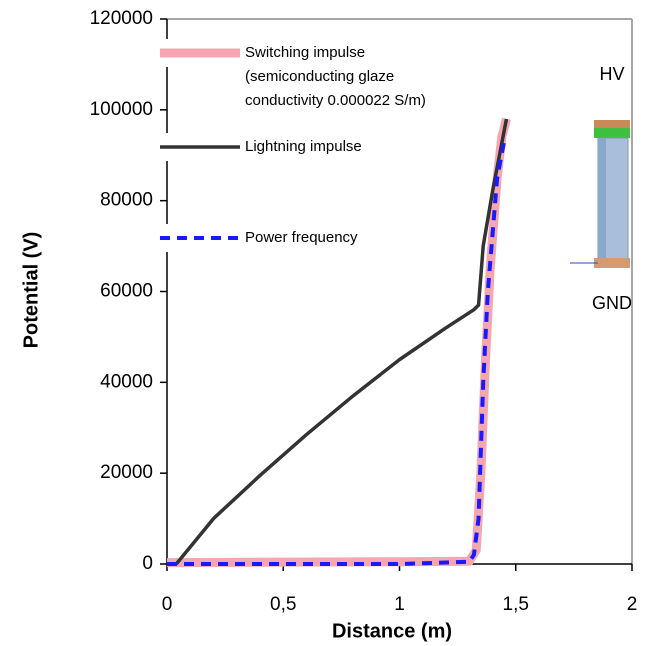 Image resolution: width=672 pixels, height=646 pixels. What do you see at coordinates (345, 147) in the screenshot?
I see `legend-label: Lightning impulse` at bounding box center [345, 147].